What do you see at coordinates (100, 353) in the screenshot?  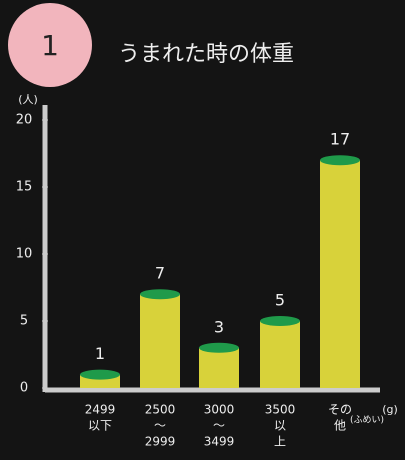 I see `value-label: 1` at bounding box center [100, 353].